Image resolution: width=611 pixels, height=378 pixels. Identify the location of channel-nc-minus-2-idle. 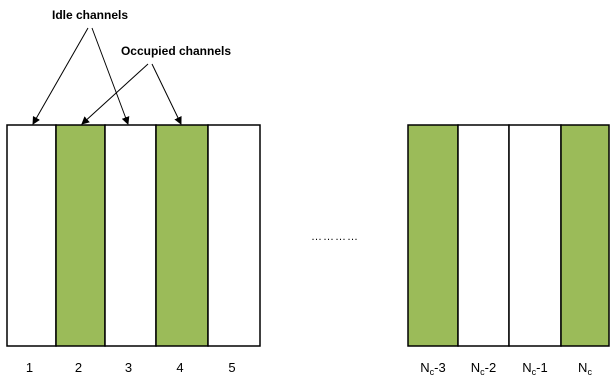
(483, 235).